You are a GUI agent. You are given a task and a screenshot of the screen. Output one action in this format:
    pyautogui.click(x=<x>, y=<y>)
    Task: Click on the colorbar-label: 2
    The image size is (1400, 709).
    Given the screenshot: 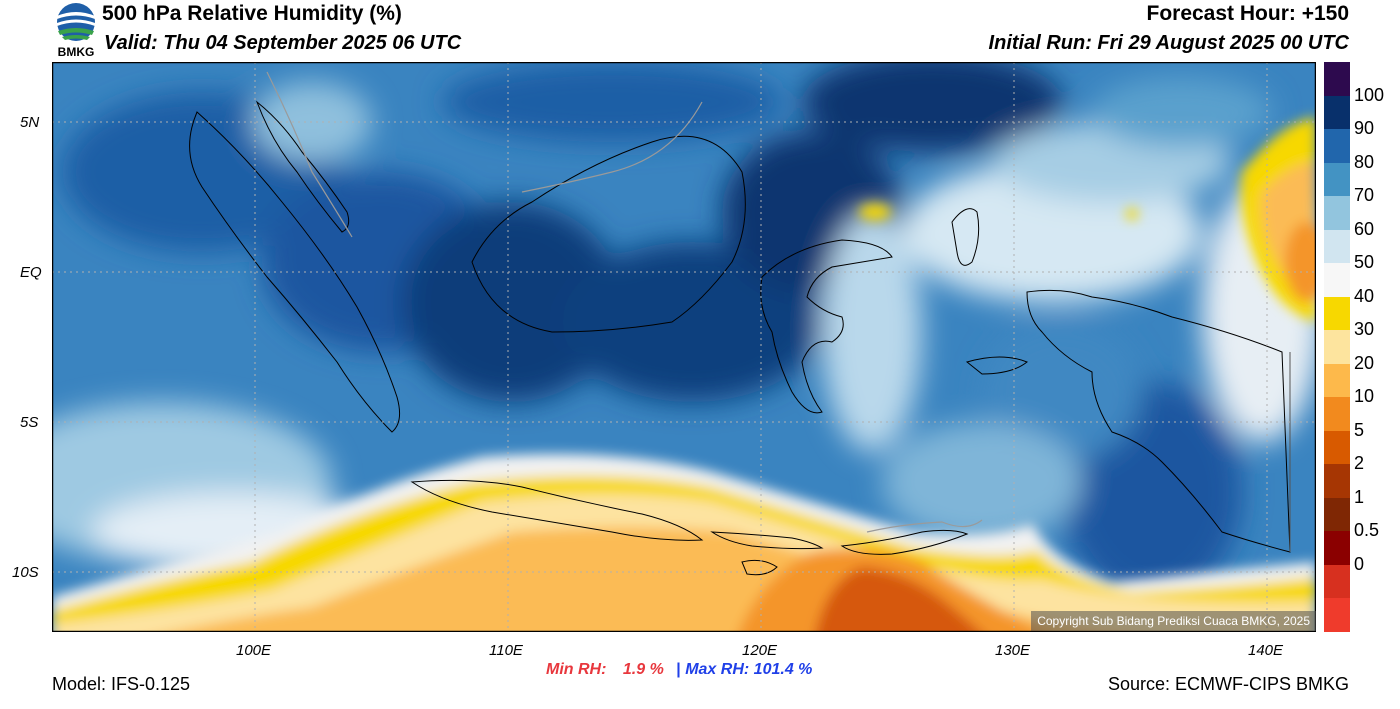 What is the action you would take?
    pyautogui.click(x=1359, y=463)
    